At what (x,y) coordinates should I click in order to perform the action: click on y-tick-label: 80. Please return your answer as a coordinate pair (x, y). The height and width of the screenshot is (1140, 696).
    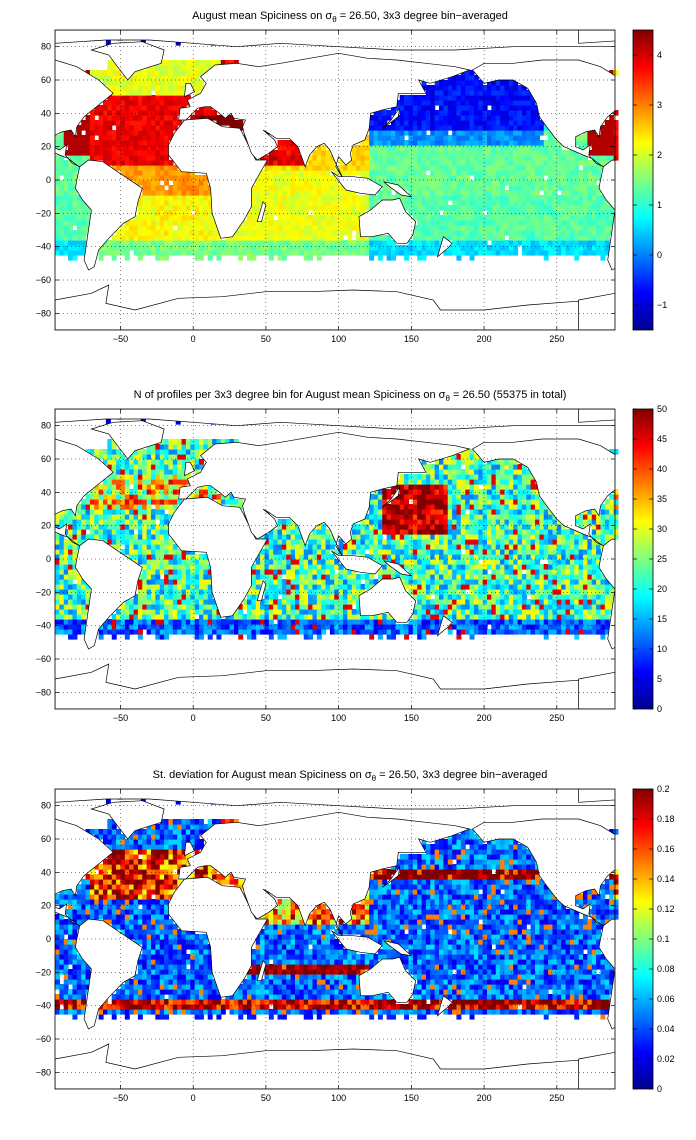
    Looking at the image, I should click on (46, 47).